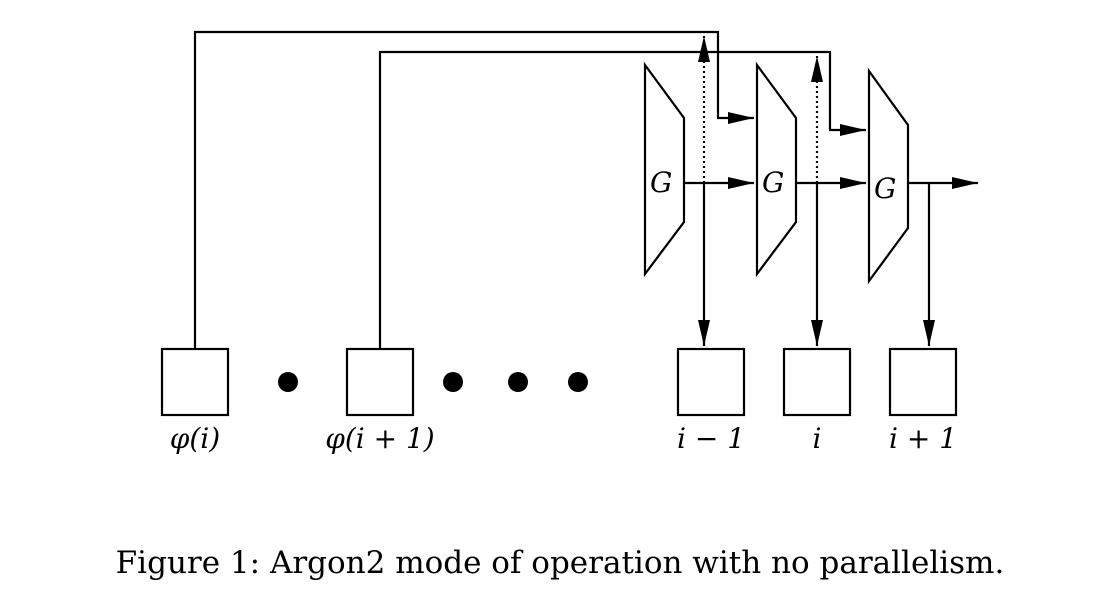 This screenshot has height=590, width=1108. Describe the element at coordinates (379, 438) in the screenshot. I see `label-phi-i-plus-1: φ(i + 1)` at that location.